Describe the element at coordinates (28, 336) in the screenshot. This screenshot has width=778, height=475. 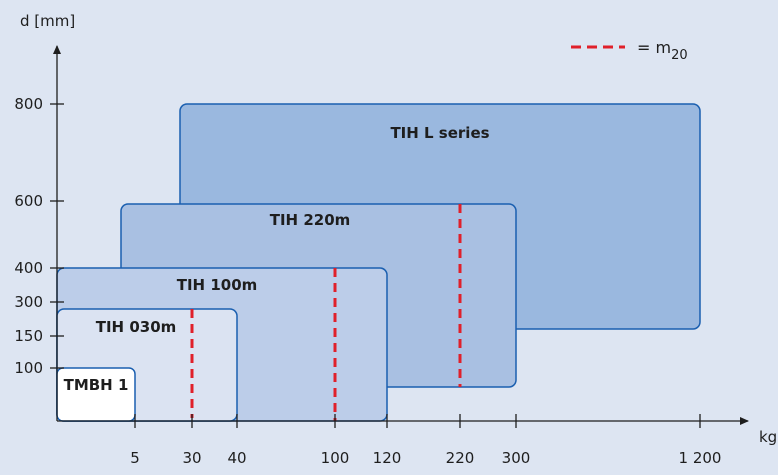
I see `y-tick-label: 150` at that location.